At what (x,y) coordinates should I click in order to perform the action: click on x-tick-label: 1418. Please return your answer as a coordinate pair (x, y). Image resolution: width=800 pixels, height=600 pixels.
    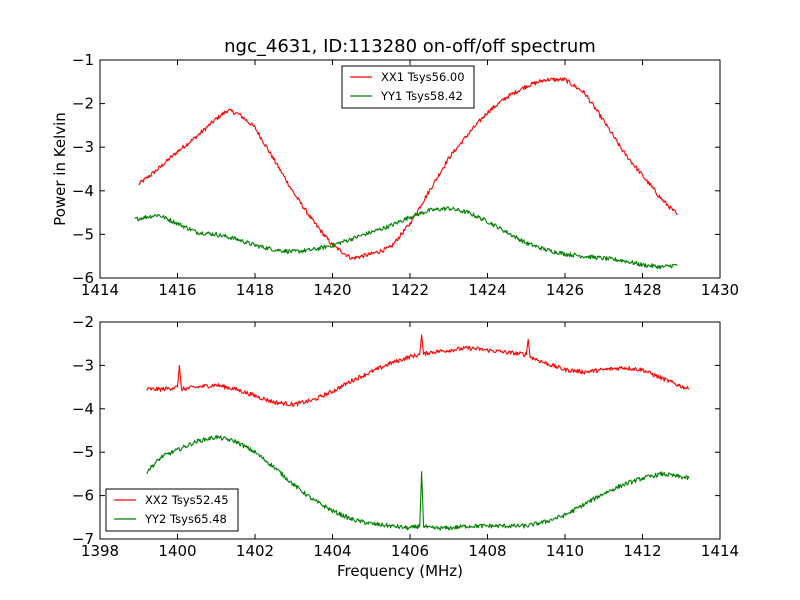
    Looking at the image, I should click on (255, 290).